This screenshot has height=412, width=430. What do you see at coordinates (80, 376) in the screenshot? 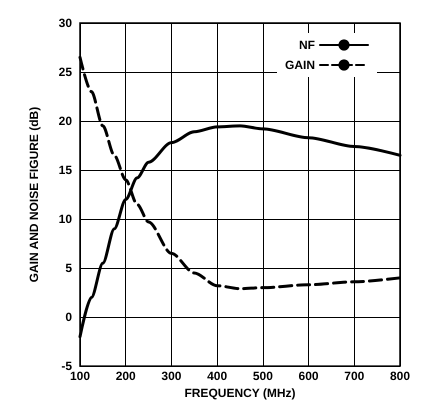
I see `x-tick-label: 100` at bounding box center [80, 376].